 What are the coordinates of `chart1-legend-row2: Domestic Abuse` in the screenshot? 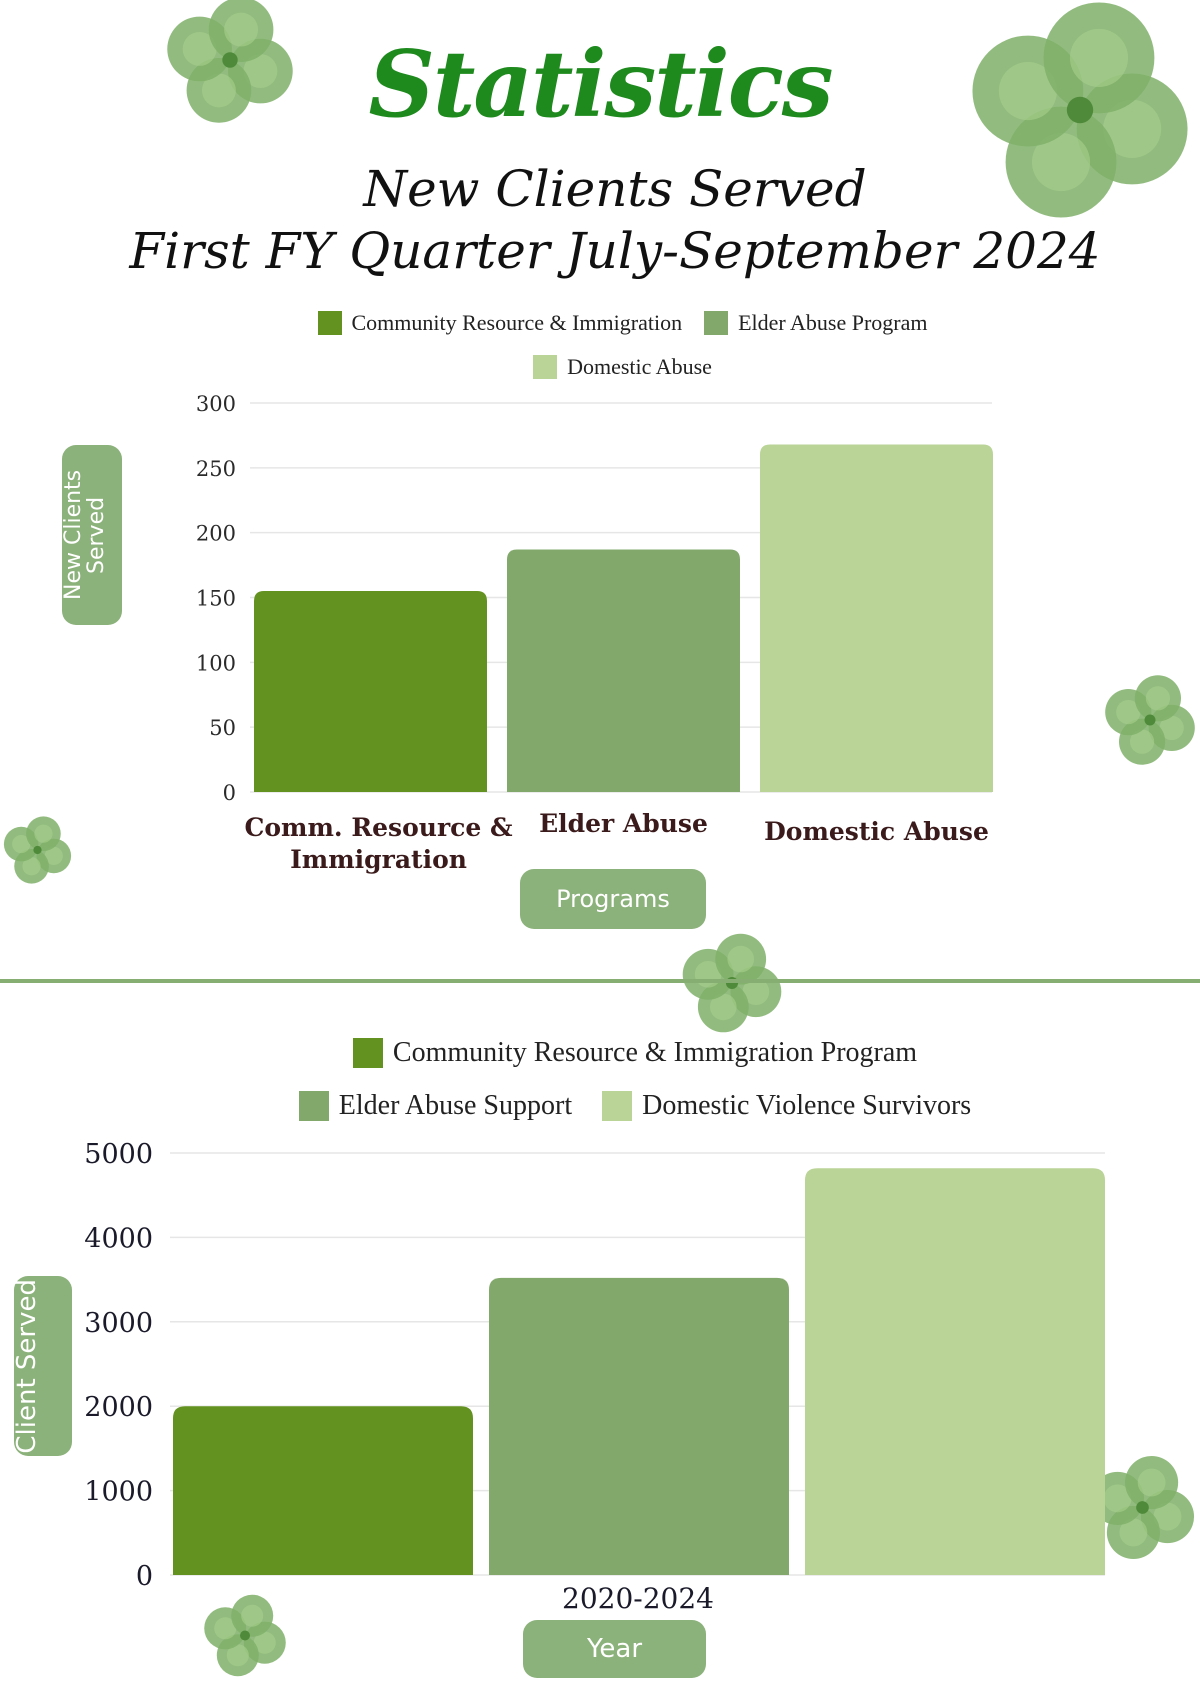 It's located at (600, 367).